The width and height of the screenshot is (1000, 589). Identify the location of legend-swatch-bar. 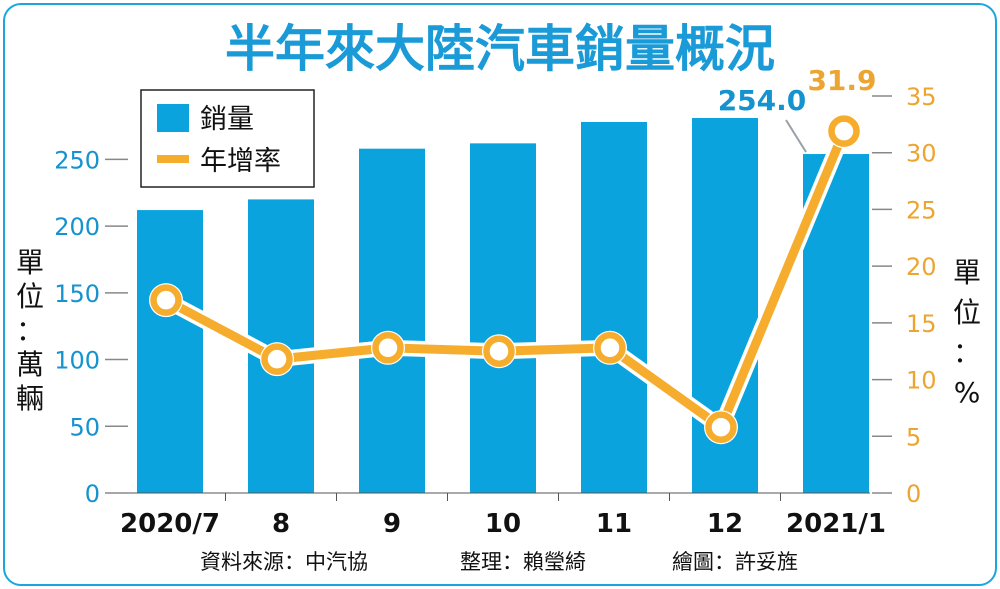
(173, 118).